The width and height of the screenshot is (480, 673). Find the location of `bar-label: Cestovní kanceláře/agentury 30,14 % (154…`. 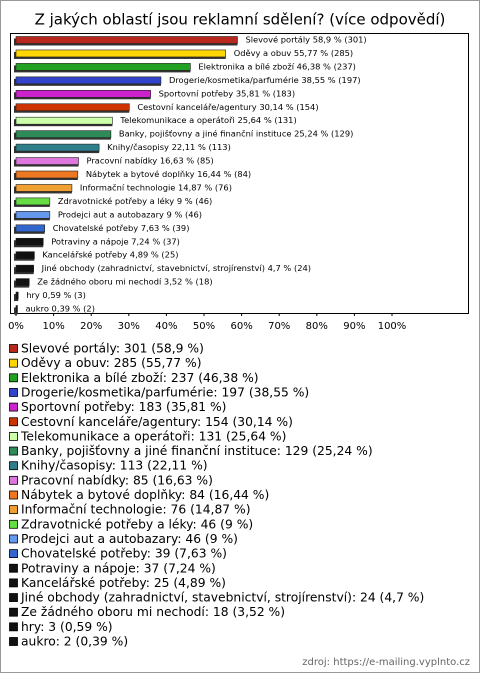

bar-label: Cestovní kanceláře/agentury 30,14 % (154… is located at coordinates (227, 107).